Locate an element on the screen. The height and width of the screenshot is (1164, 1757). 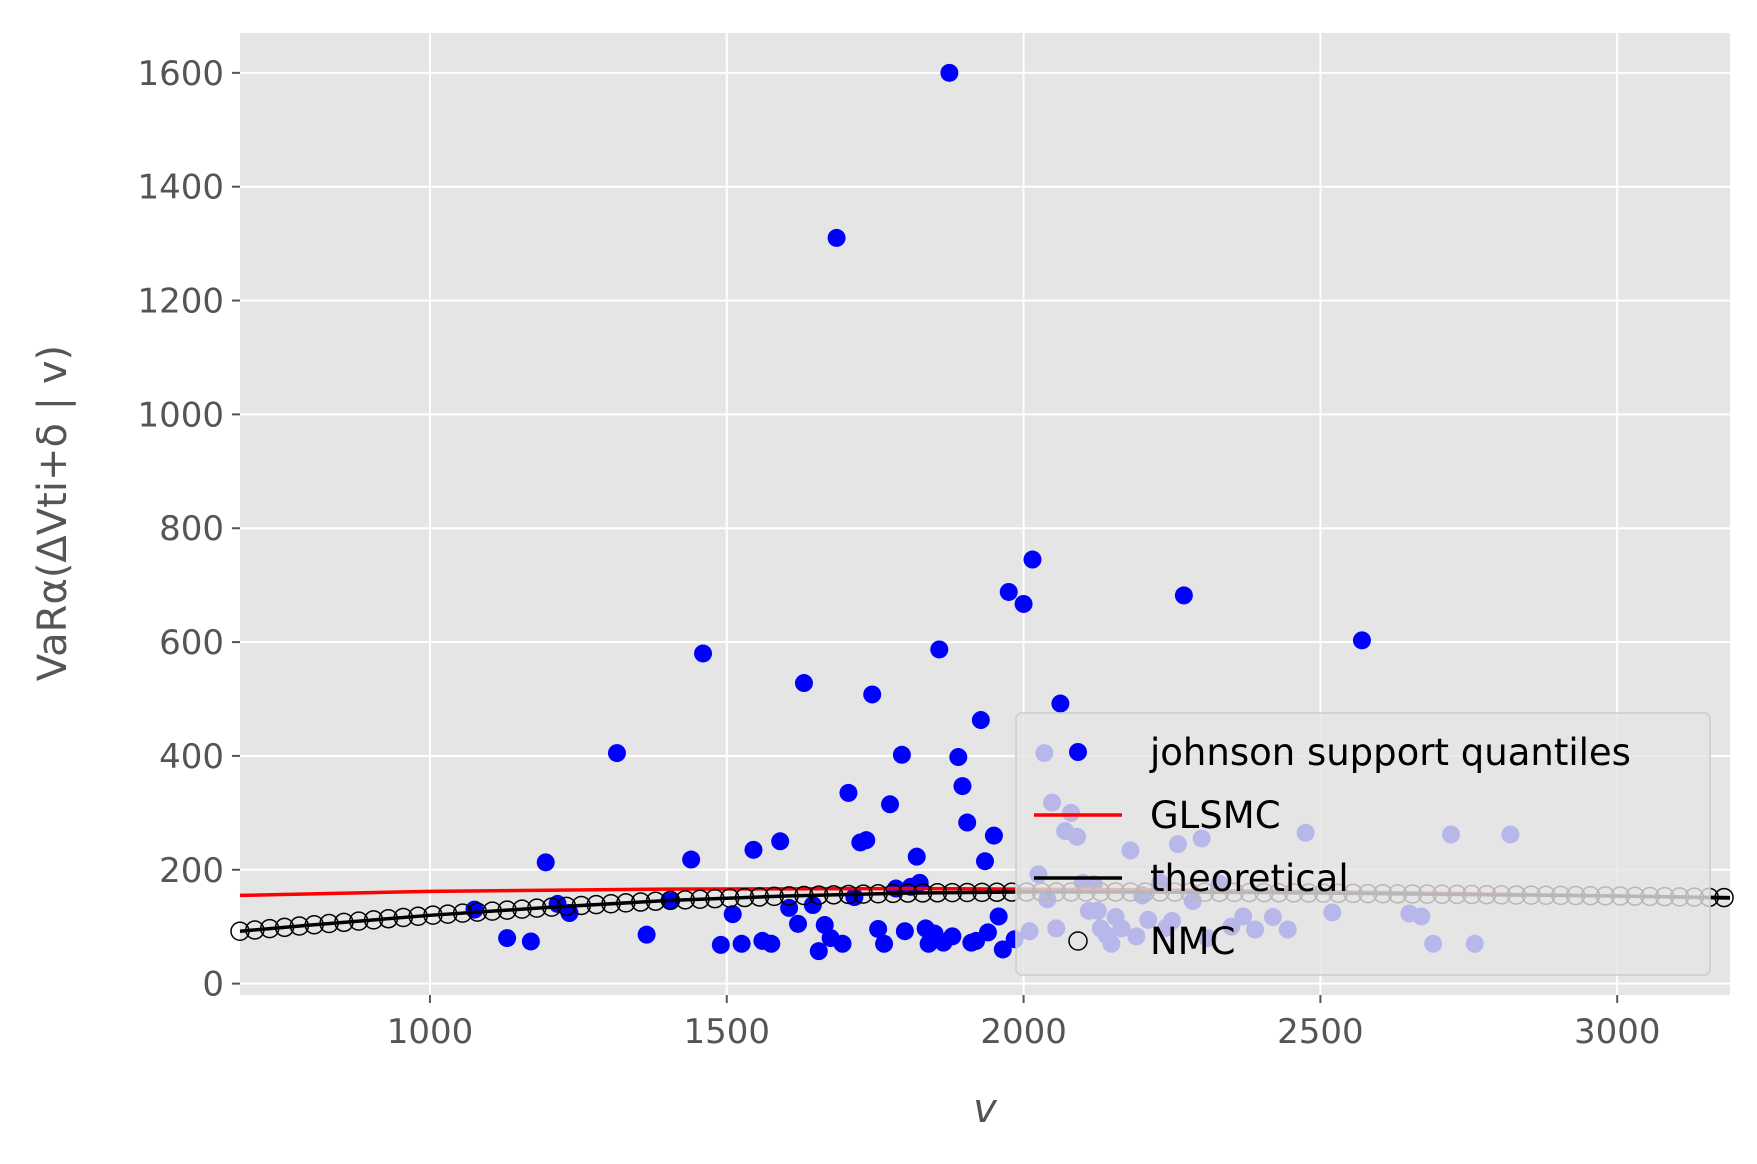
x-tick-label: 2500 is located at coordinates (1320, 1032).